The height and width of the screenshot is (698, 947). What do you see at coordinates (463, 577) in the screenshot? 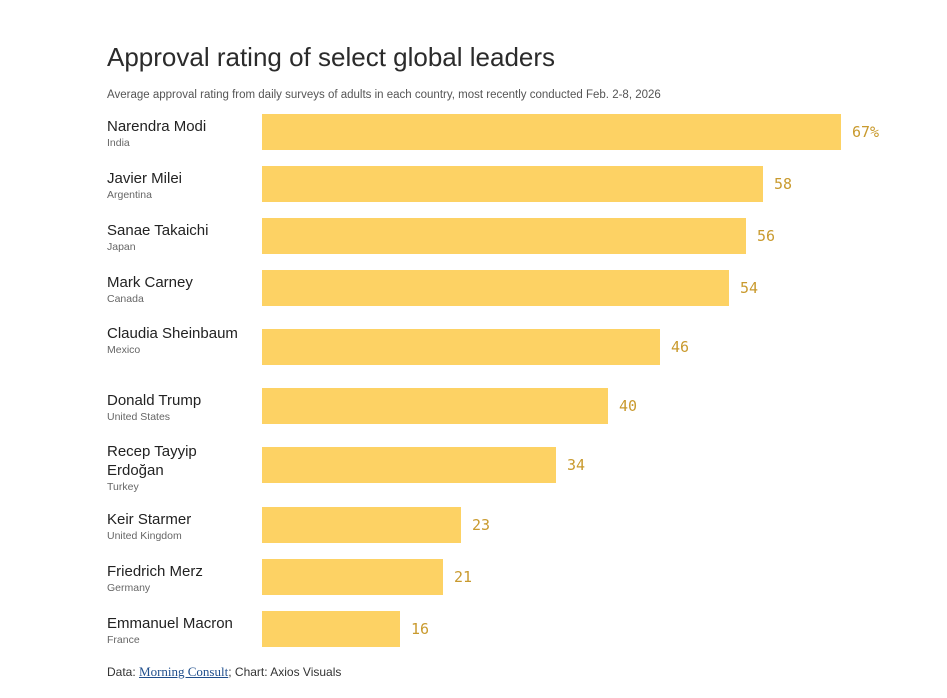
I see `value-label: 21` at bounding box center [463, 577].